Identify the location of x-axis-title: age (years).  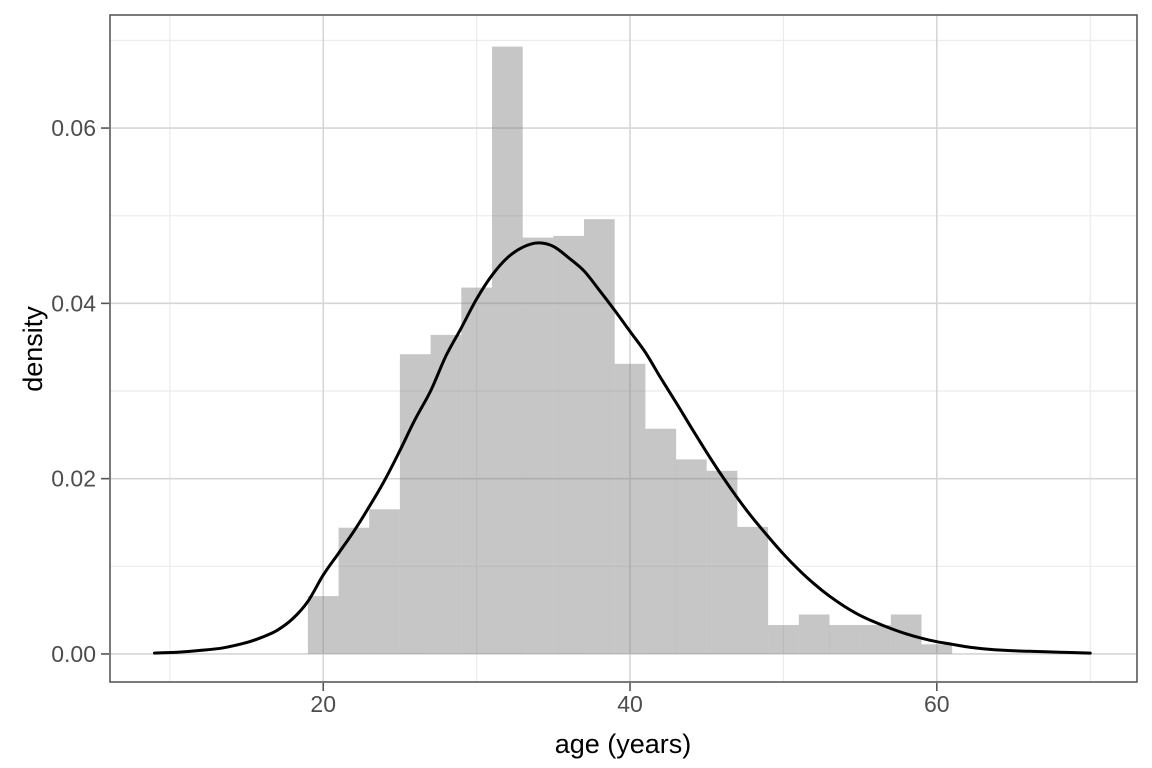
(623, 744).